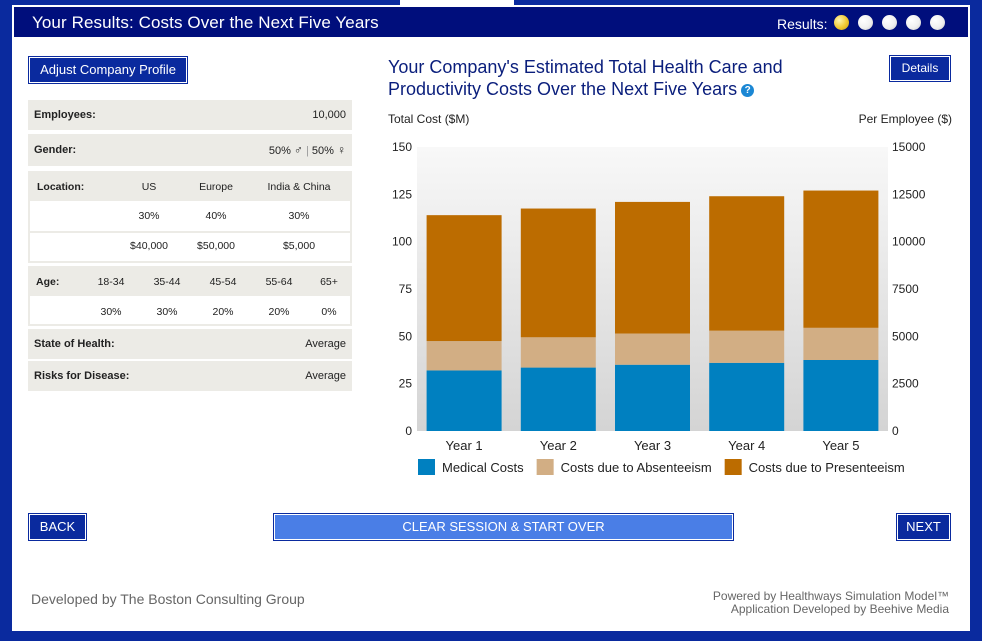 The width and height of the screenshot is (982, 641). I want to click on age-col-18-34: 18-34, so click(111, 282).